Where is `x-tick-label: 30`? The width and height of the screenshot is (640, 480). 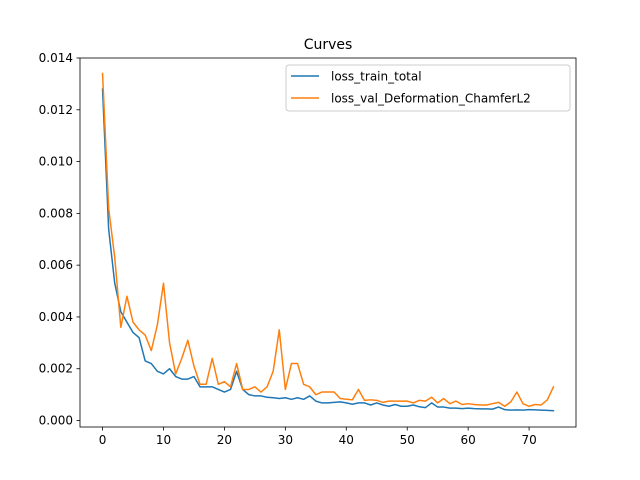 x-tick-label: 30 is located at coordinates (285, 440).